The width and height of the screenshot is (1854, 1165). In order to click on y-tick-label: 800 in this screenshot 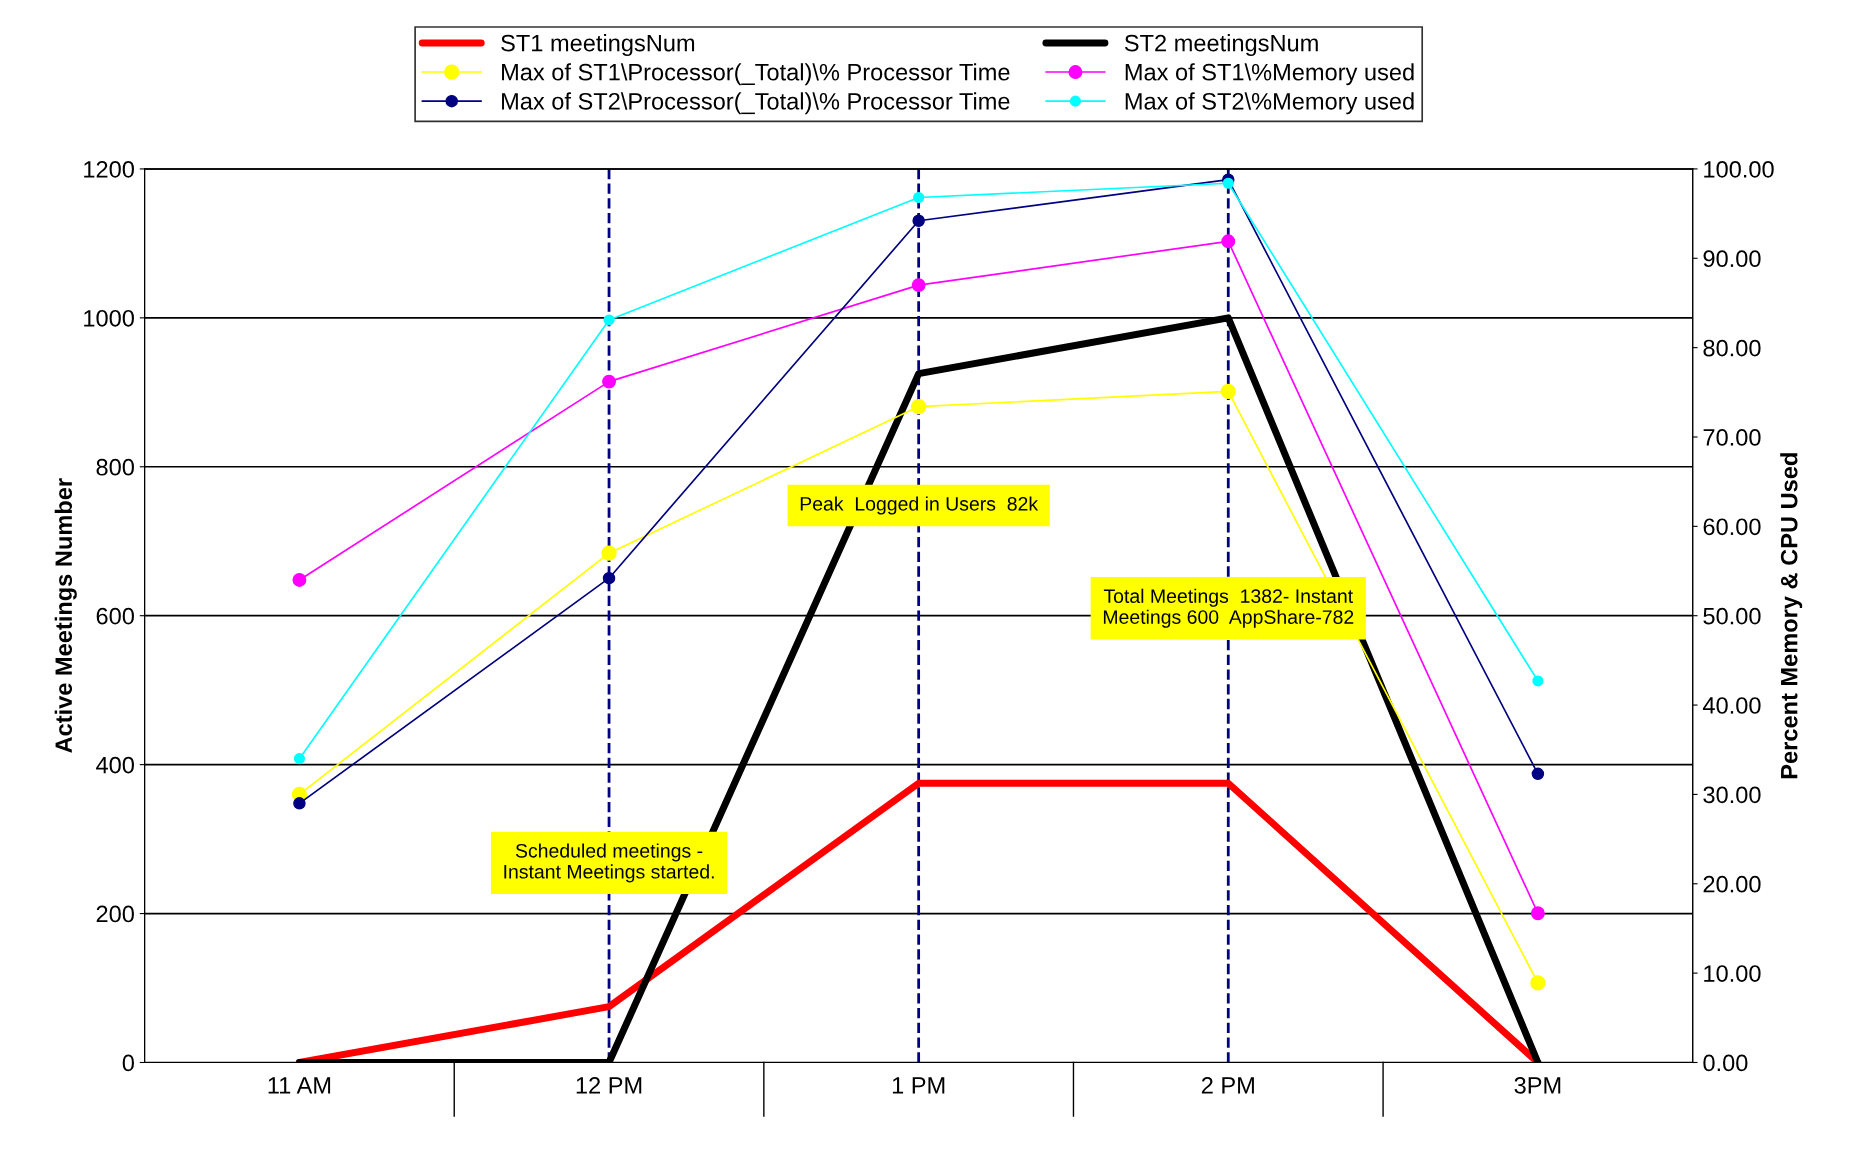, I will do `click(115, 467)`.